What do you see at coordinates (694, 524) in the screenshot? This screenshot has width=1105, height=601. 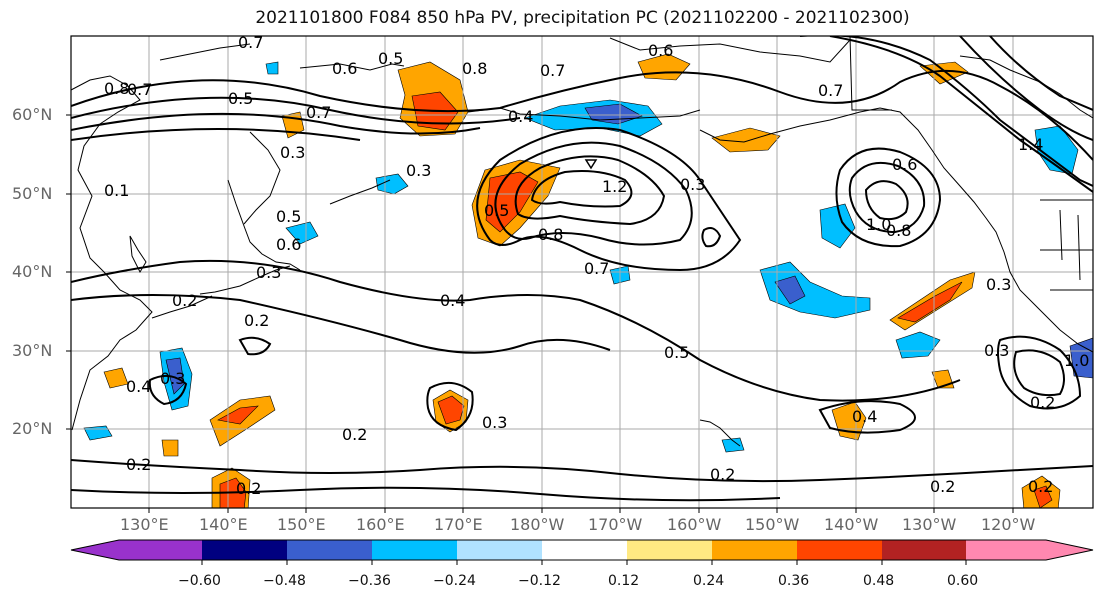 I see `lon-label: 160°W` at bounding box center [694, 524].